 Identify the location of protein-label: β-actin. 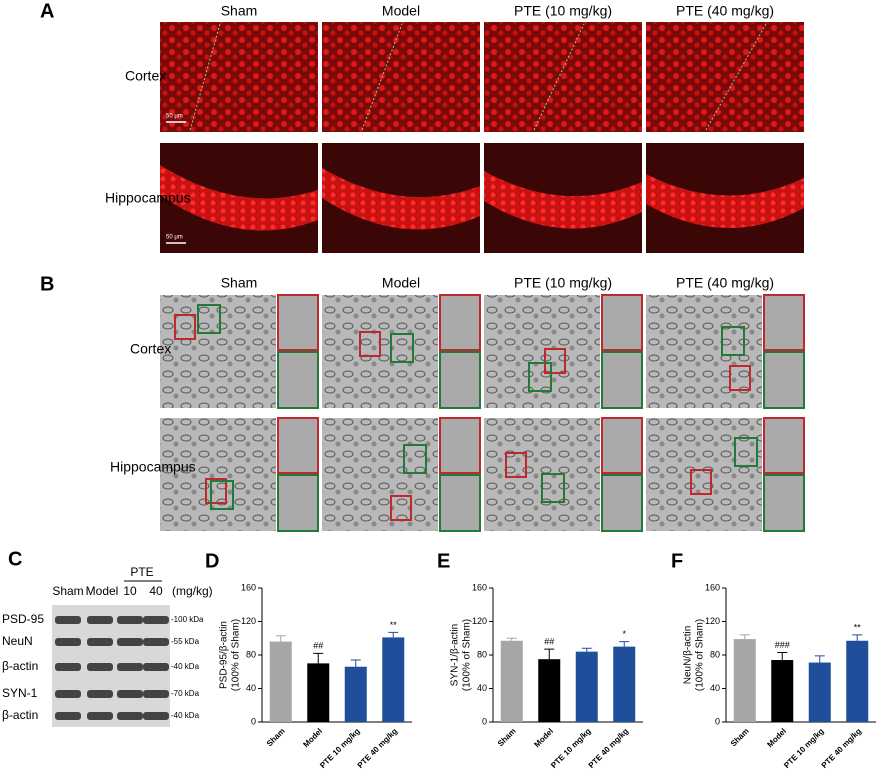
(20, 666).